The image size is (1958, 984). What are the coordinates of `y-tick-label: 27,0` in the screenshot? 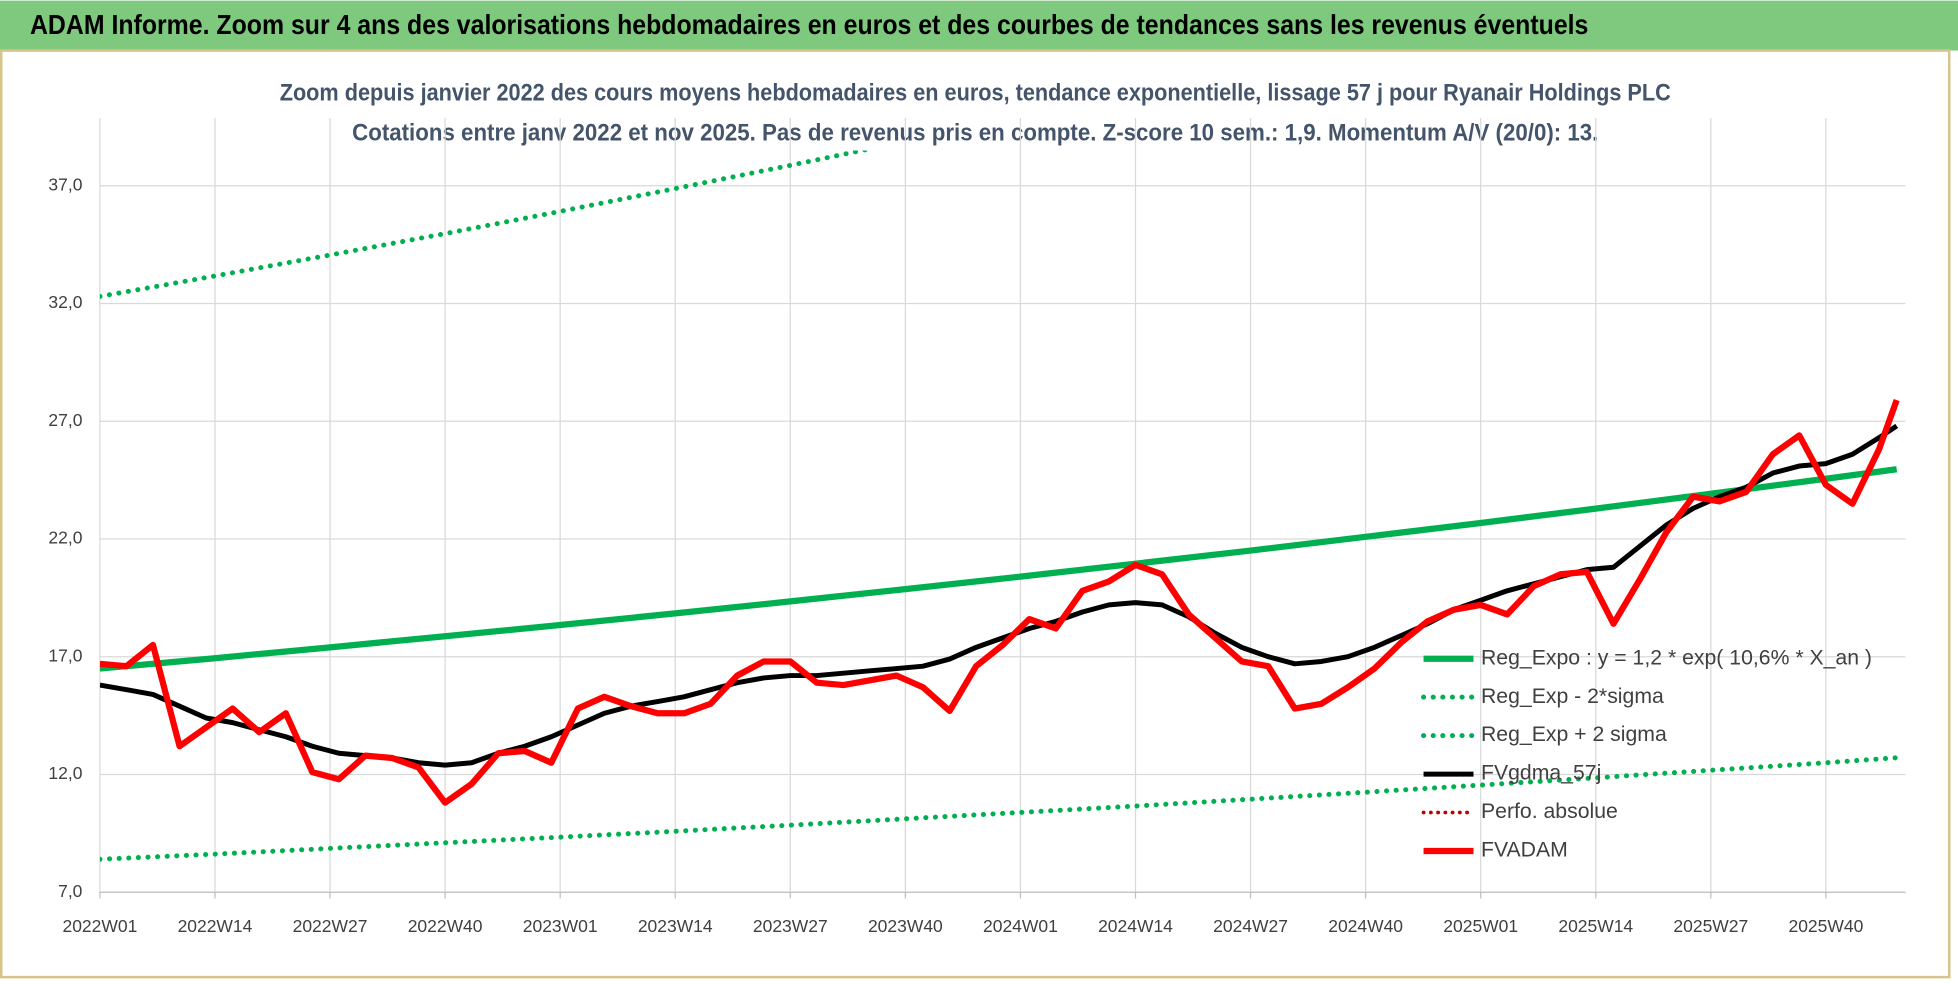 It's located at (65, 420).